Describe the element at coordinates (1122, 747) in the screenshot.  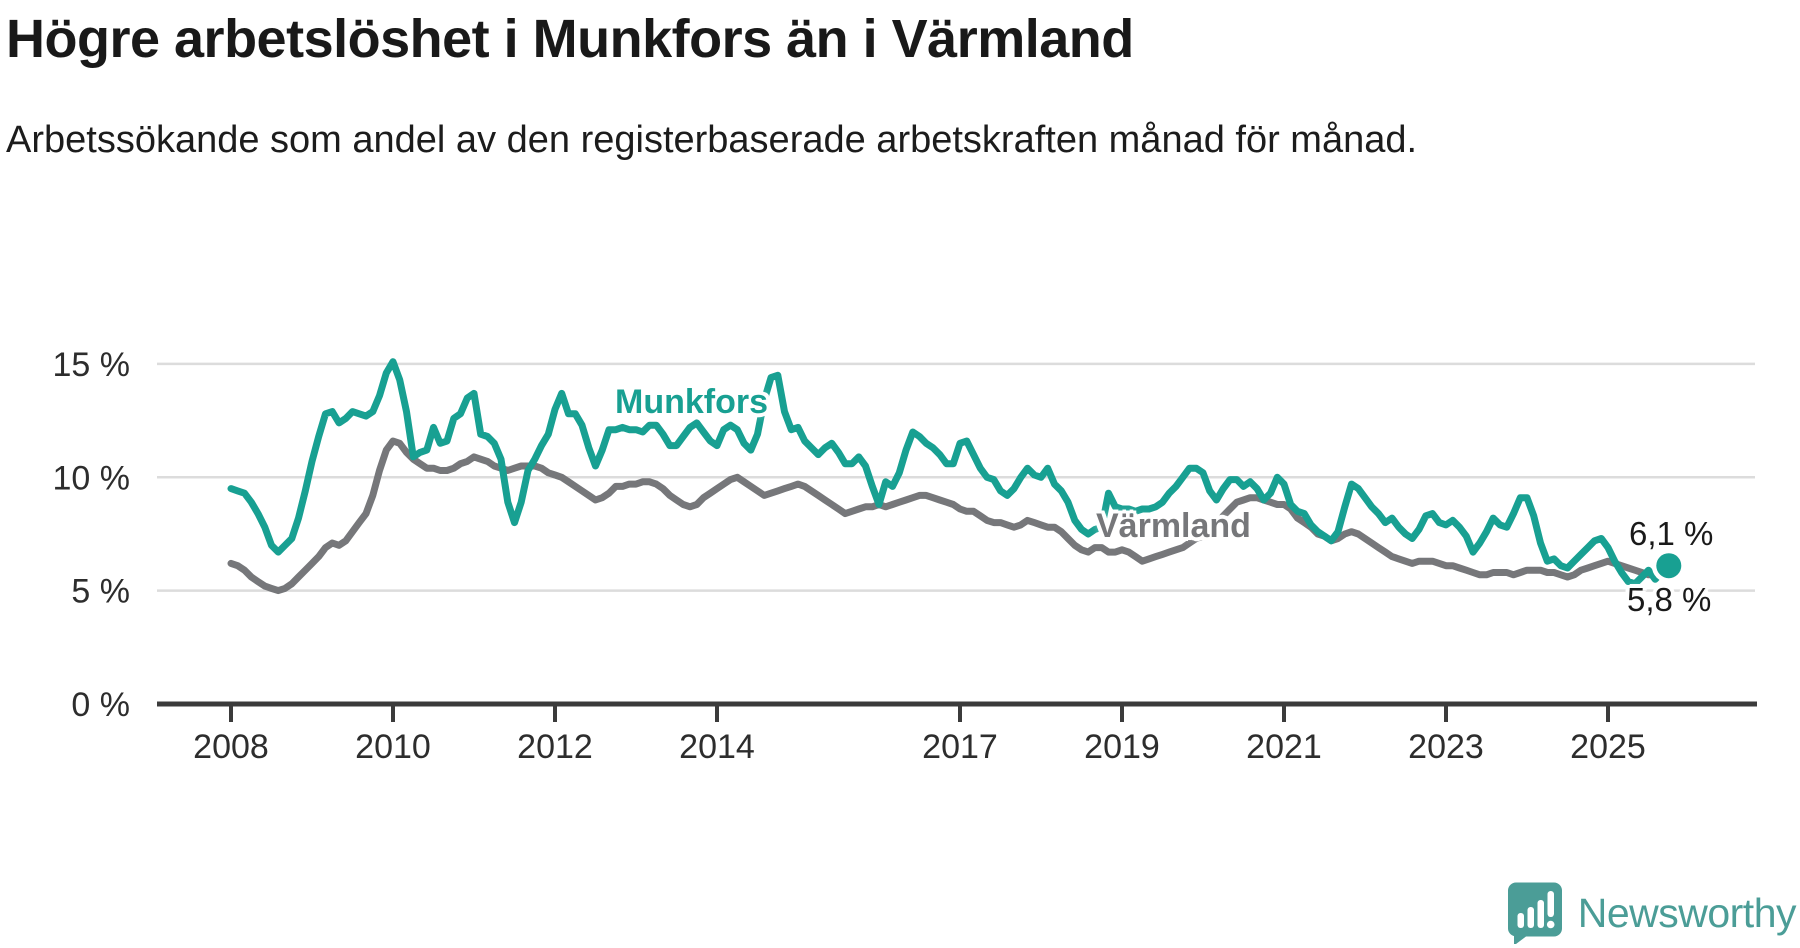
I see `x-tick-label: 2019` at that location.